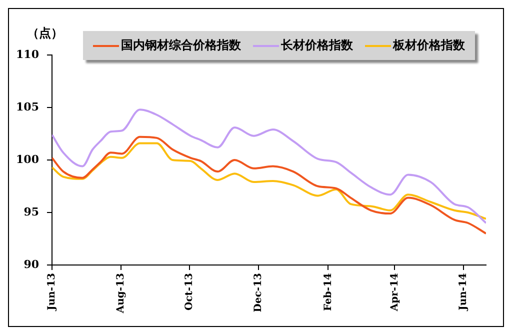  I want to click on legend-label: 国内钢材综合价格指数, so click(181, 45).